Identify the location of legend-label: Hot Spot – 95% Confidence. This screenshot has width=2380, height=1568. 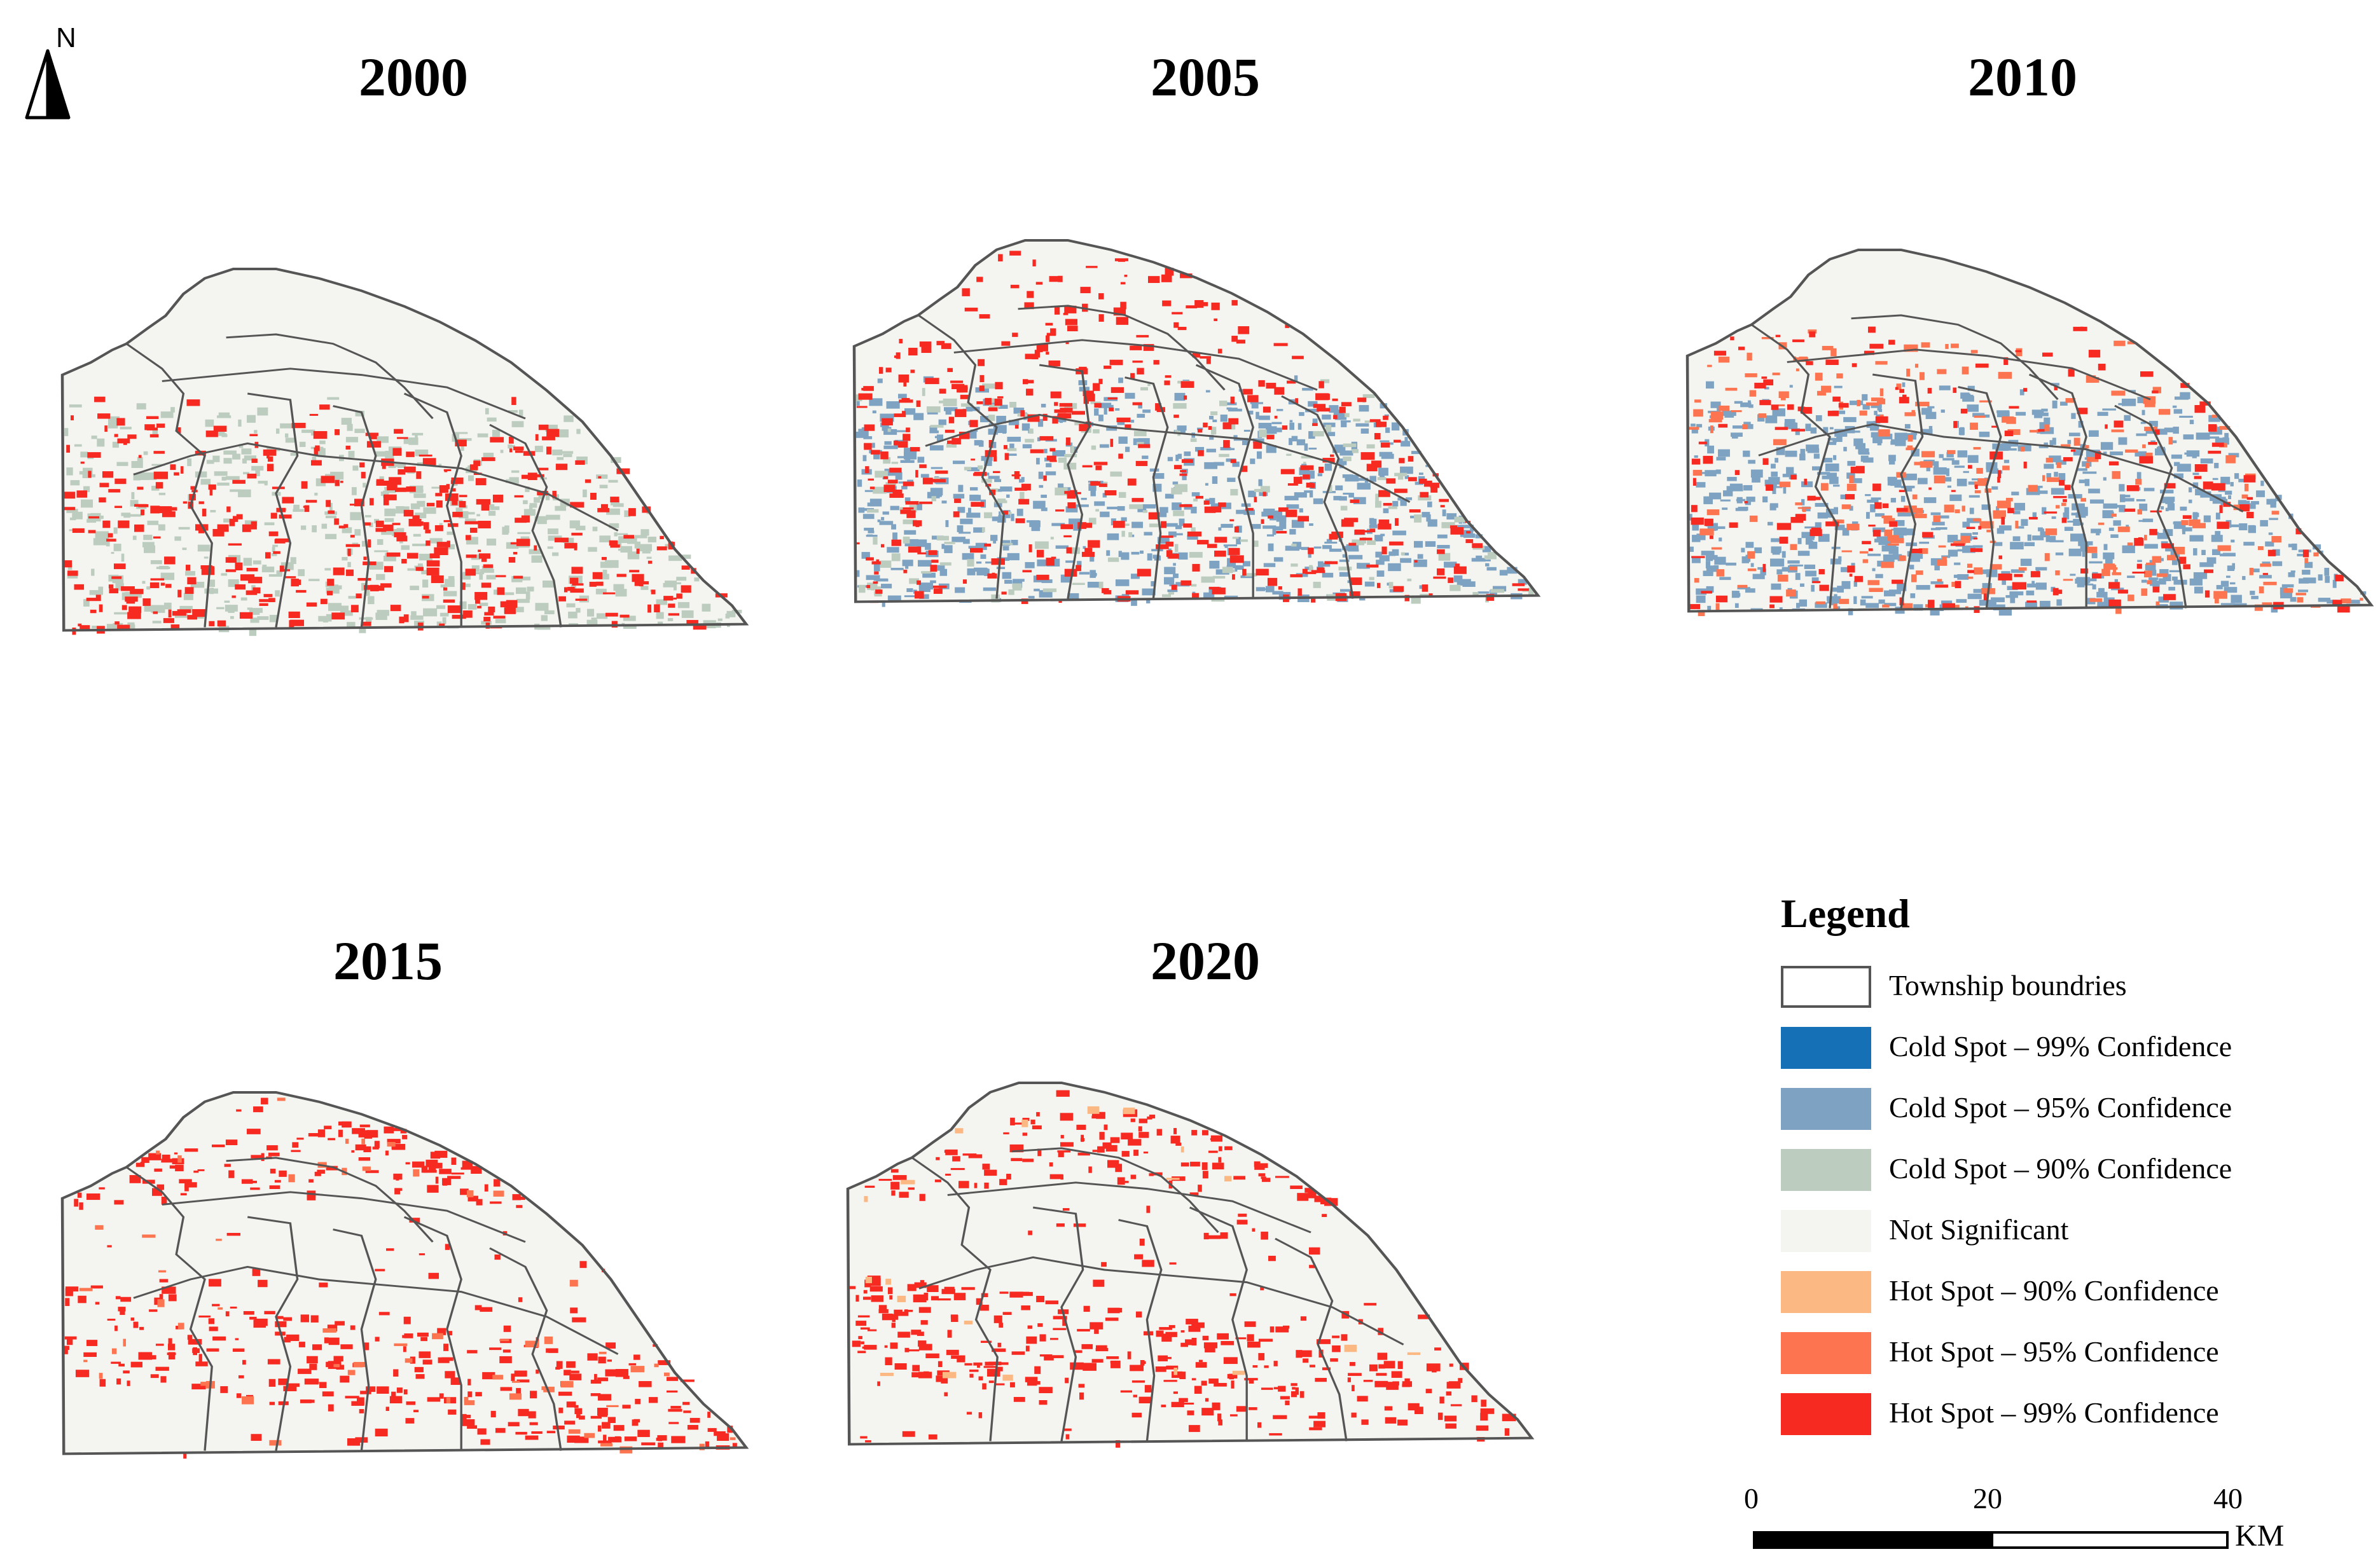
(2054, 1351).